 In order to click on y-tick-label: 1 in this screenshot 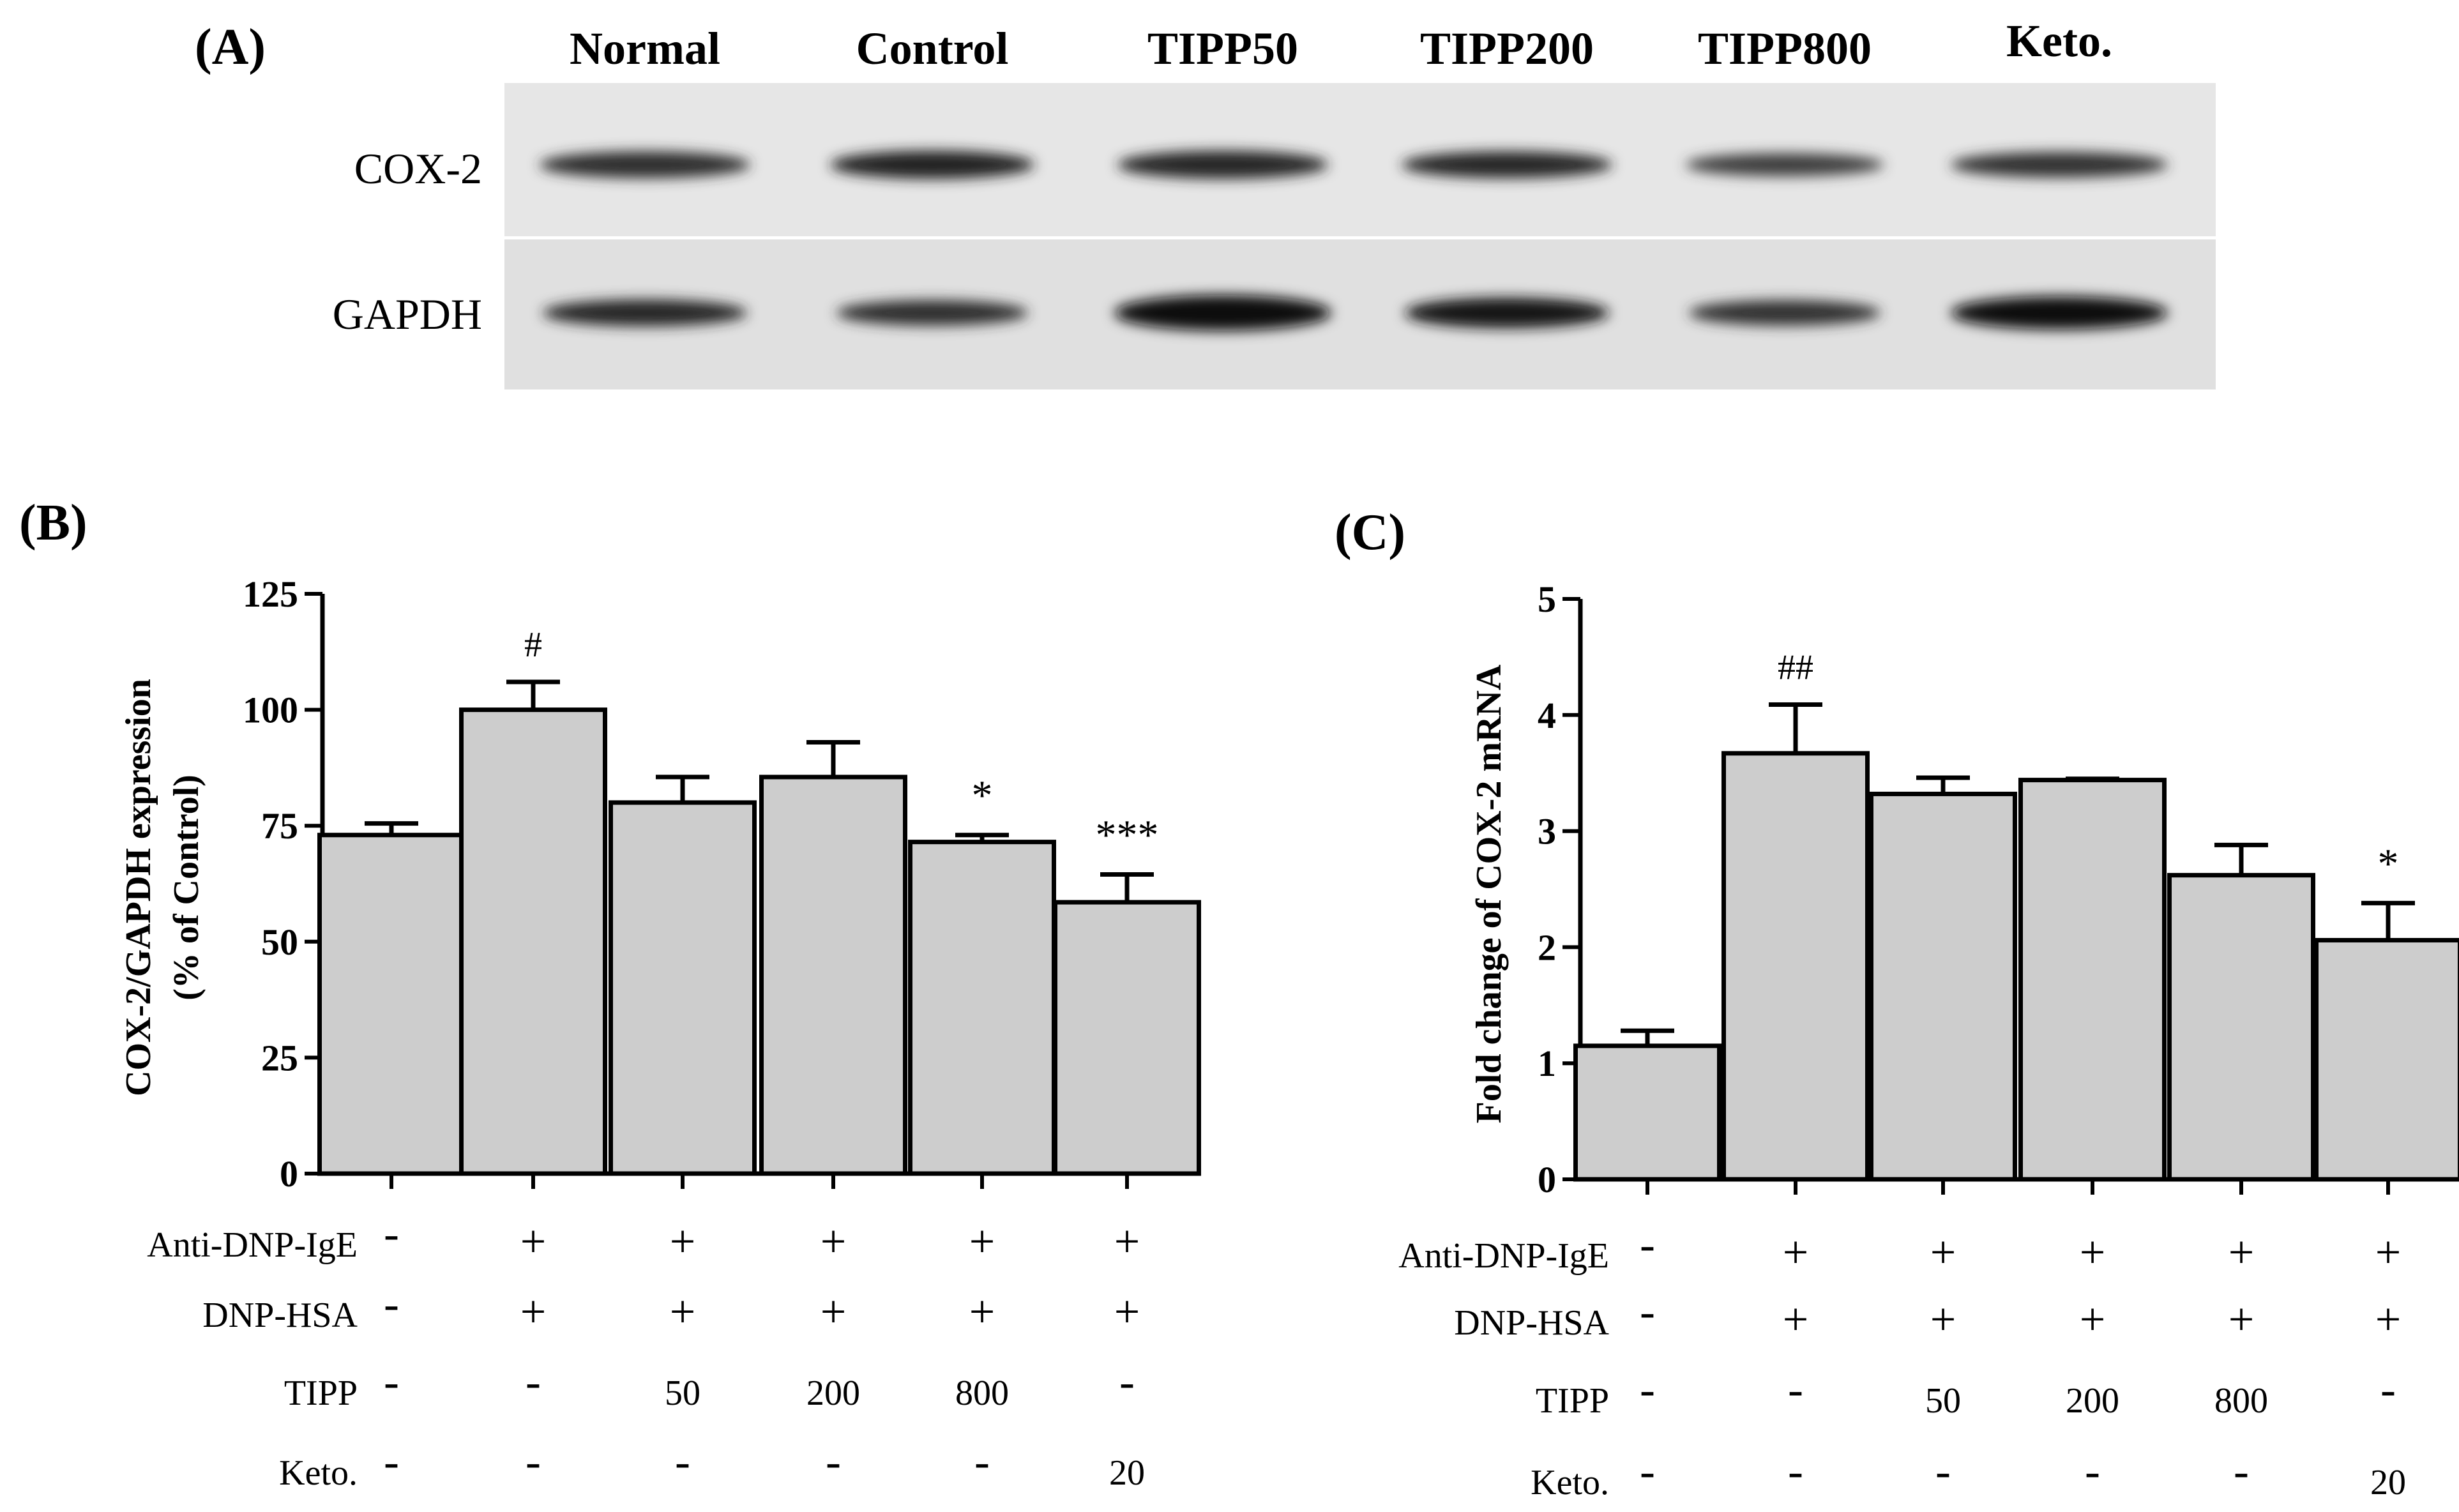, I will do `click(1547, 1063)`.